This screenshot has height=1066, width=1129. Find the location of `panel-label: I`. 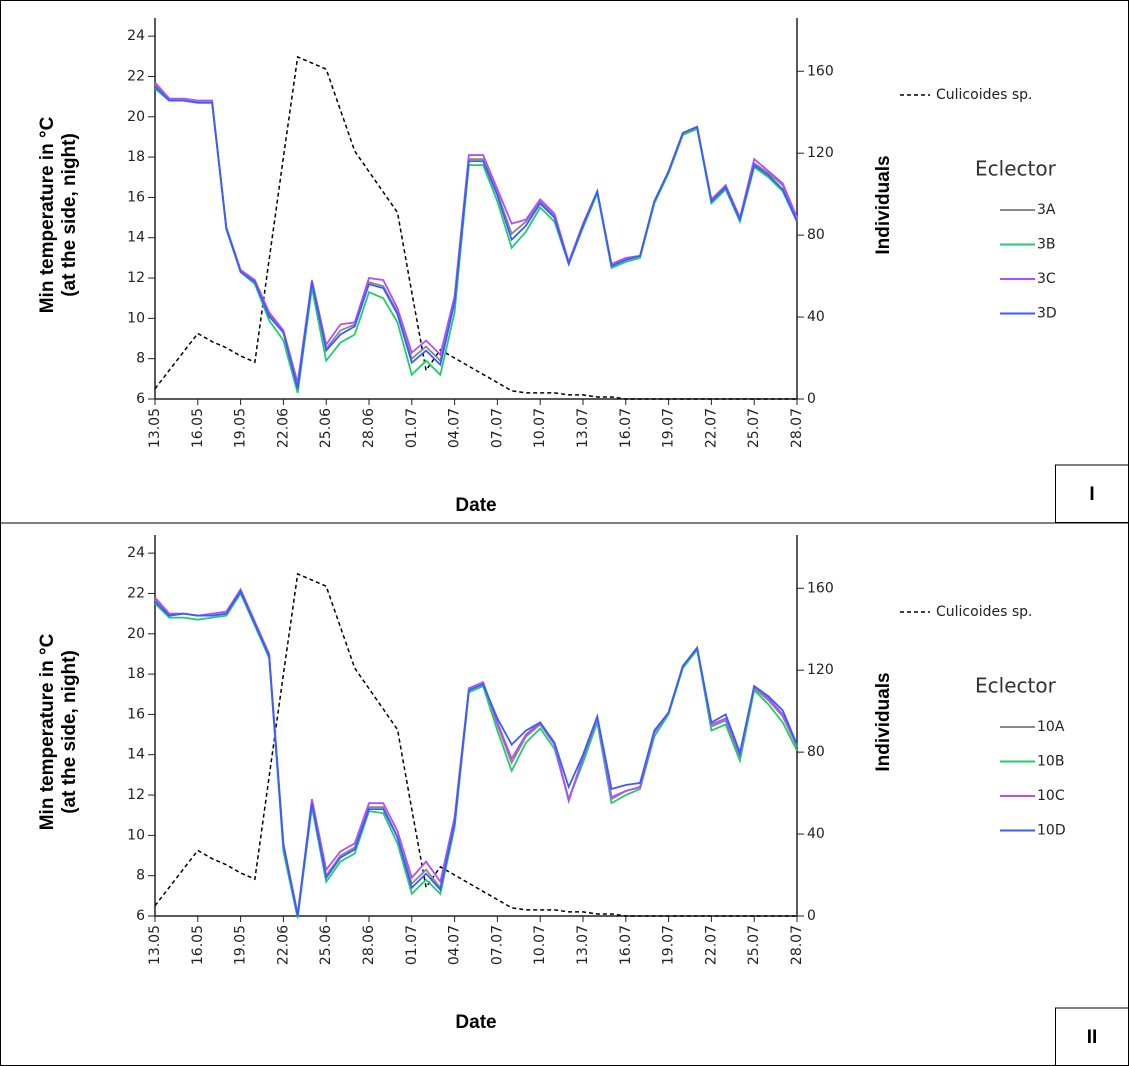

panel-label: I is located at coordinates (1091, 494).